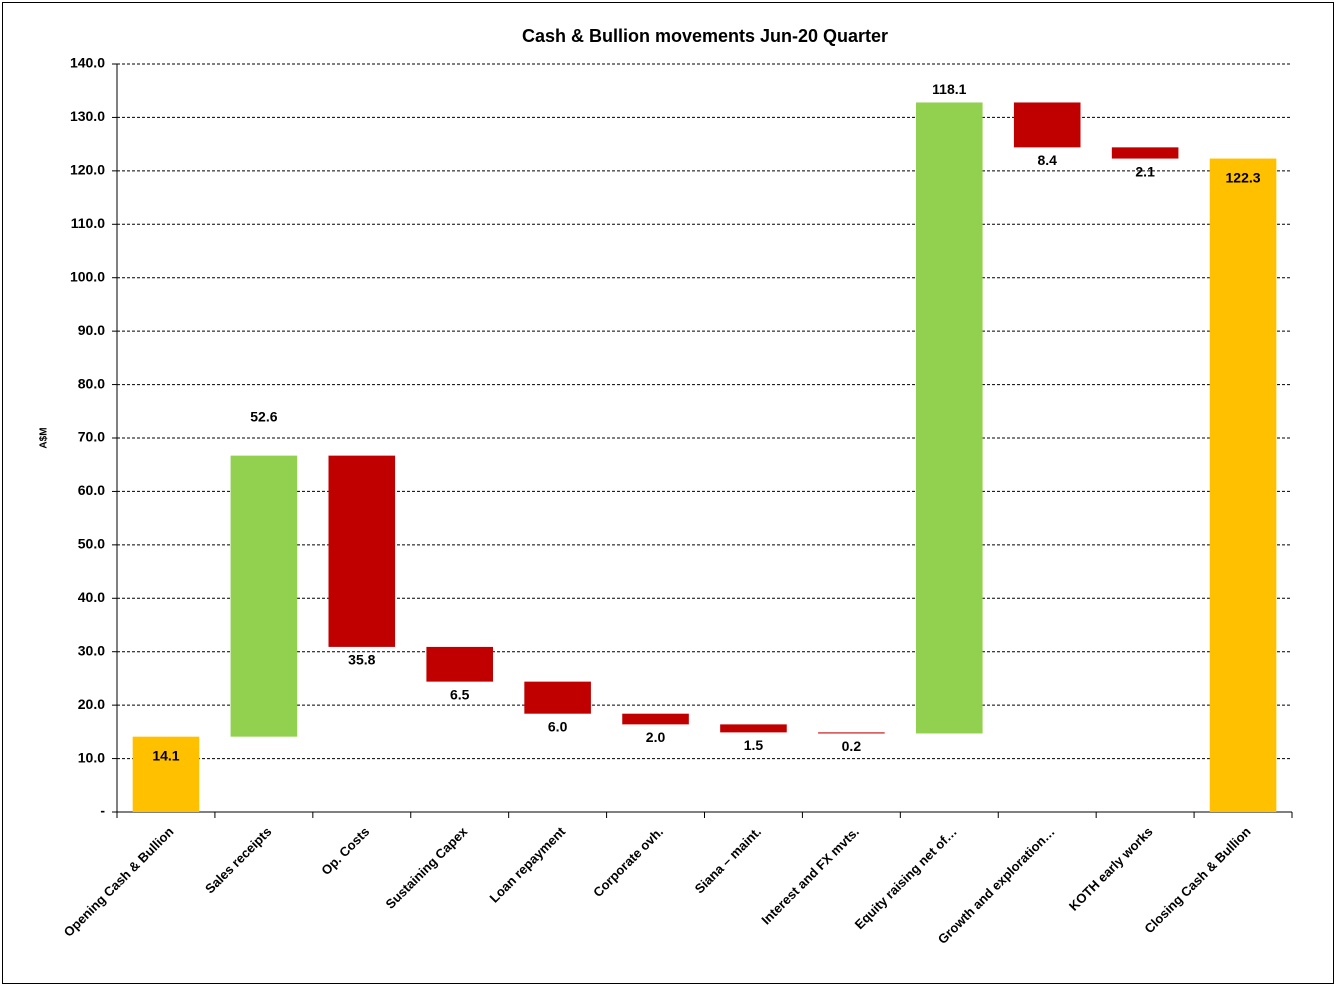 The image size is (1336, 986). What do you see at coordinates (91, 490) in the screenshot?
I see `y-tick-label: 60.0` at bounding box center [91, 490].